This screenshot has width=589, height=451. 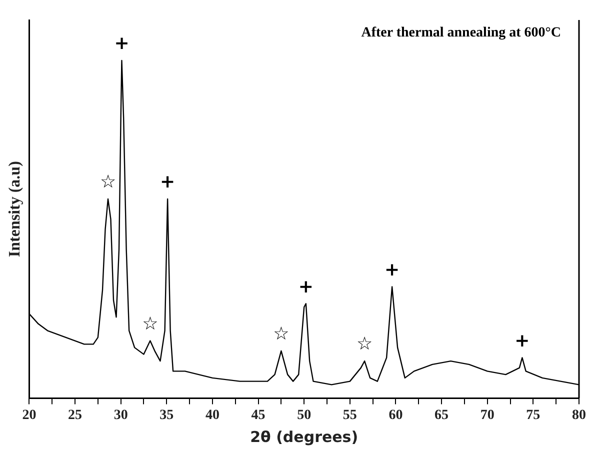 What do you see at coordinates (15, 209) in the screenshot?
I see `y-axis-title: Intensity (a.u)` at bounding box center [15, 209].